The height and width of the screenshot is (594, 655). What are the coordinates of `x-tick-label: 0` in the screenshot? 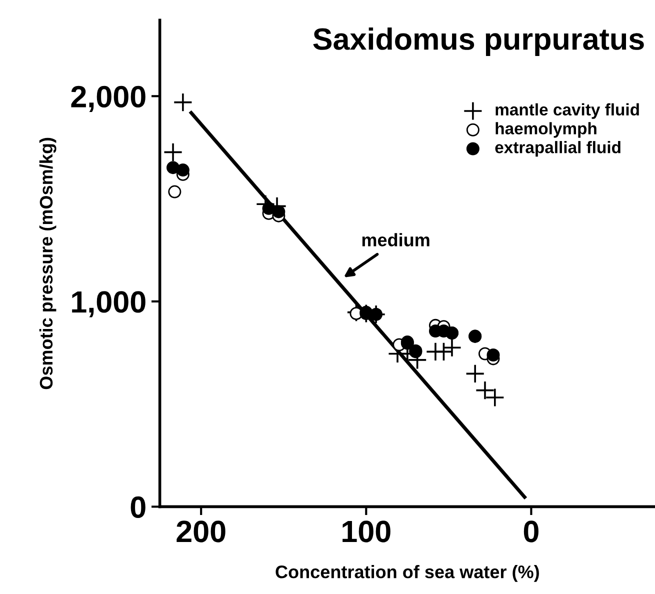 It's located at (531, 531).